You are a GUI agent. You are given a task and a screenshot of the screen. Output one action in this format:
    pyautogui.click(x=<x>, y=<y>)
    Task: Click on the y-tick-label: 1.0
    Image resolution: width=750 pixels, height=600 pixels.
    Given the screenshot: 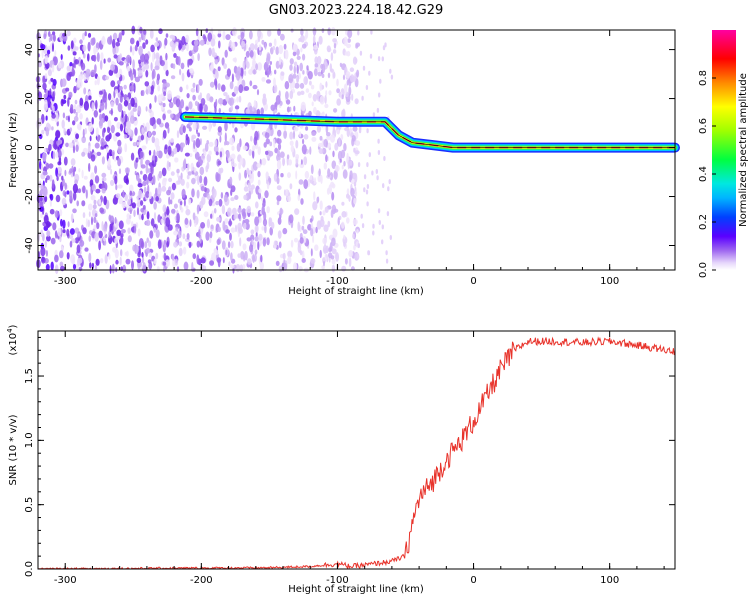 What is the action you would take?
    pyautogui.click(x=29, y=440)
    